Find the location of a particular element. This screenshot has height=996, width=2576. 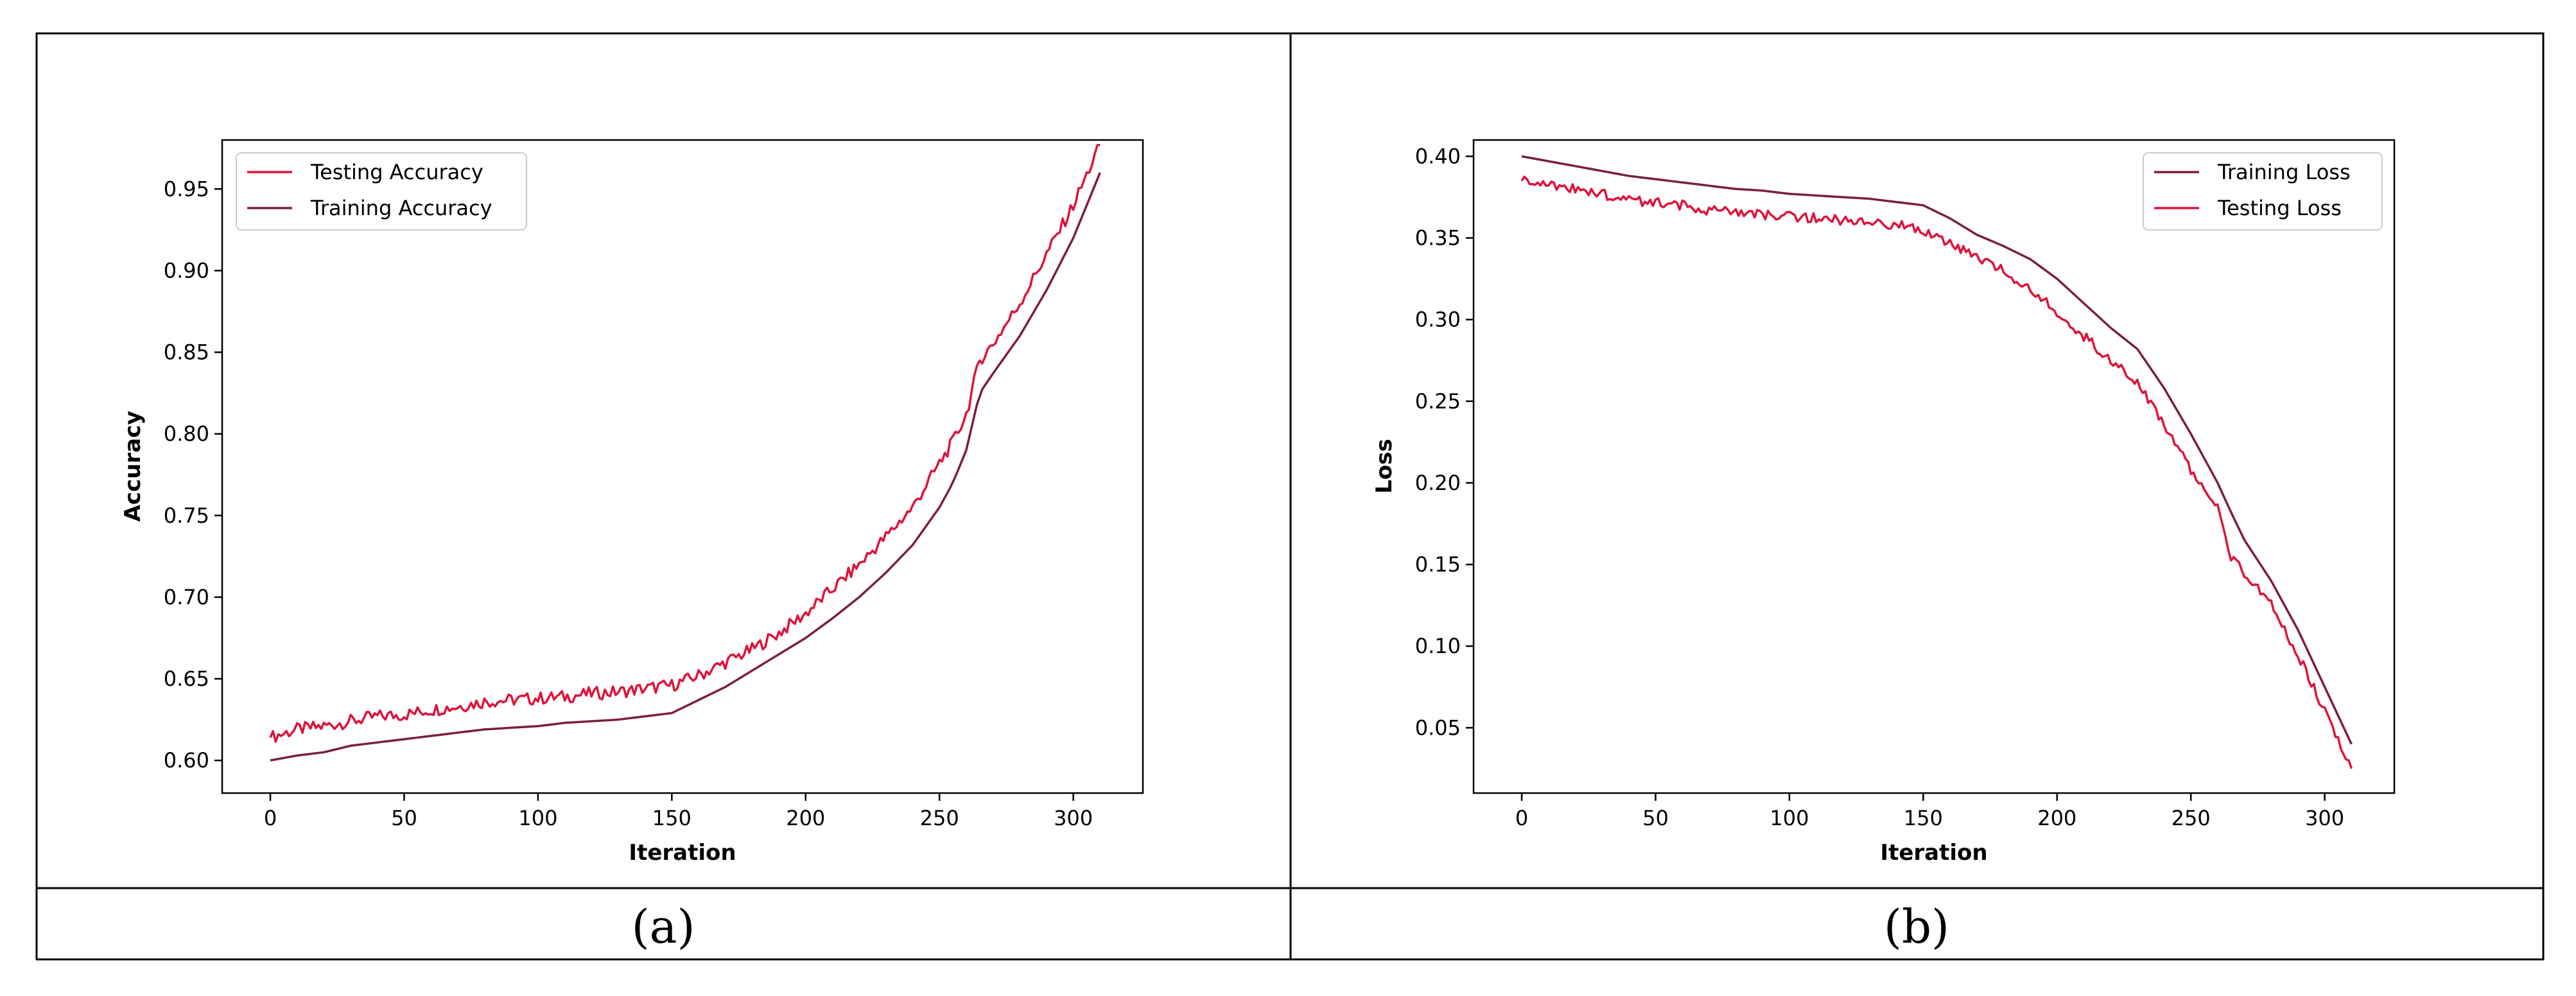

loss-y-tick-label: 0.05 is located at coordinates (1438, 728).